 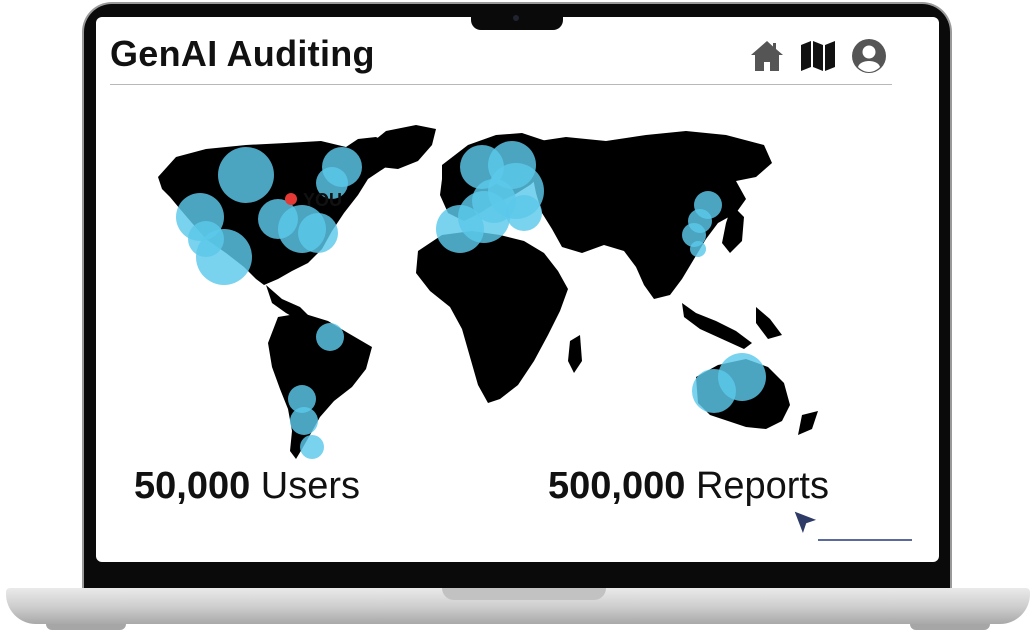 What do you see at coordinates (310, 486) in the screenshot?
I see `users-label: Users` at bounding box center [310, 486].